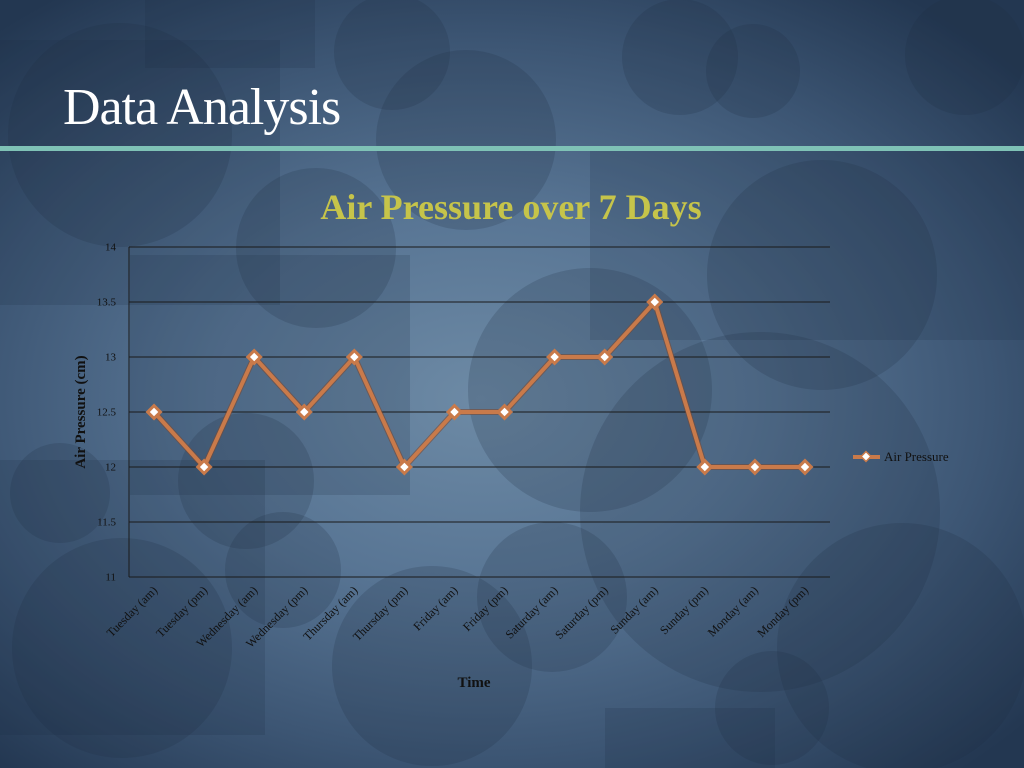 The height and width of the screenshot is (768, 1024). Describe the element at coordinates (684, 610) in the screenshot. I see `x-tick-label: Sunday (pm)` at that location.